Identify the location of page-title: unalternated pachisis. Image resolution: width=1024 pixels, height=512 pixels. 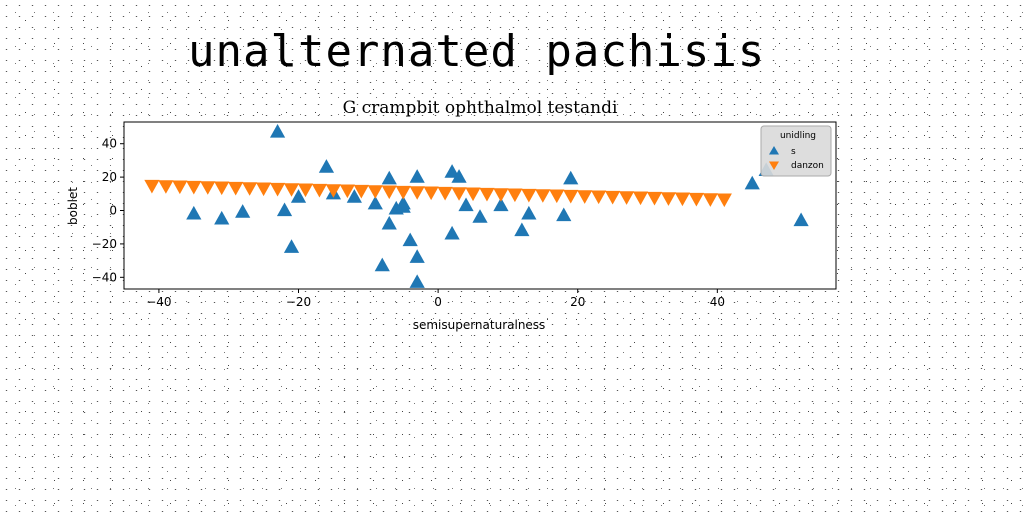
(477, 51).